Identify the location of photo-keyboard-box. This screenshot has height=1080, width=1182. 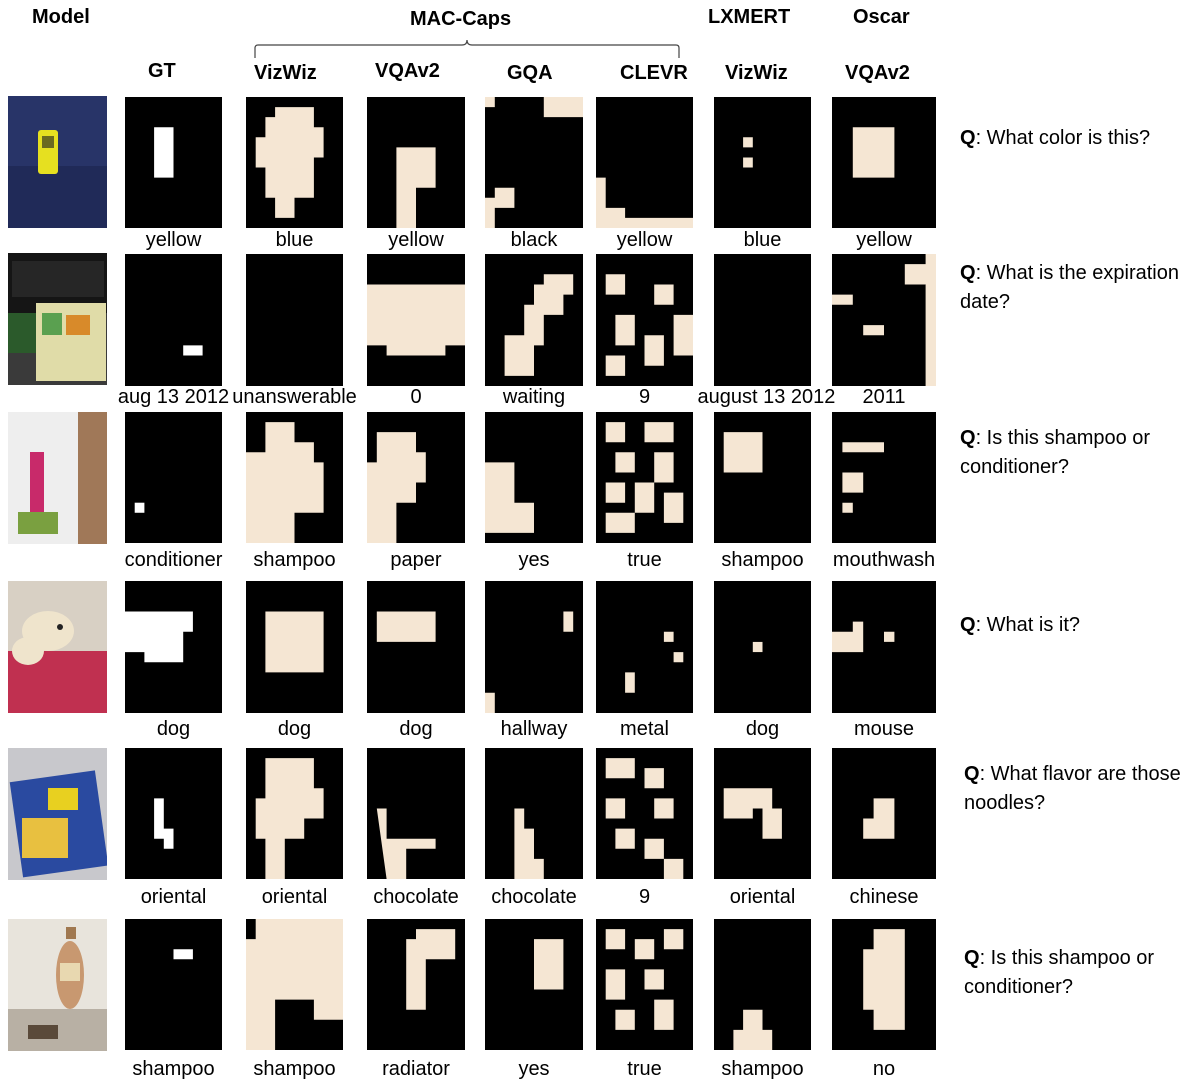
(57, 319).